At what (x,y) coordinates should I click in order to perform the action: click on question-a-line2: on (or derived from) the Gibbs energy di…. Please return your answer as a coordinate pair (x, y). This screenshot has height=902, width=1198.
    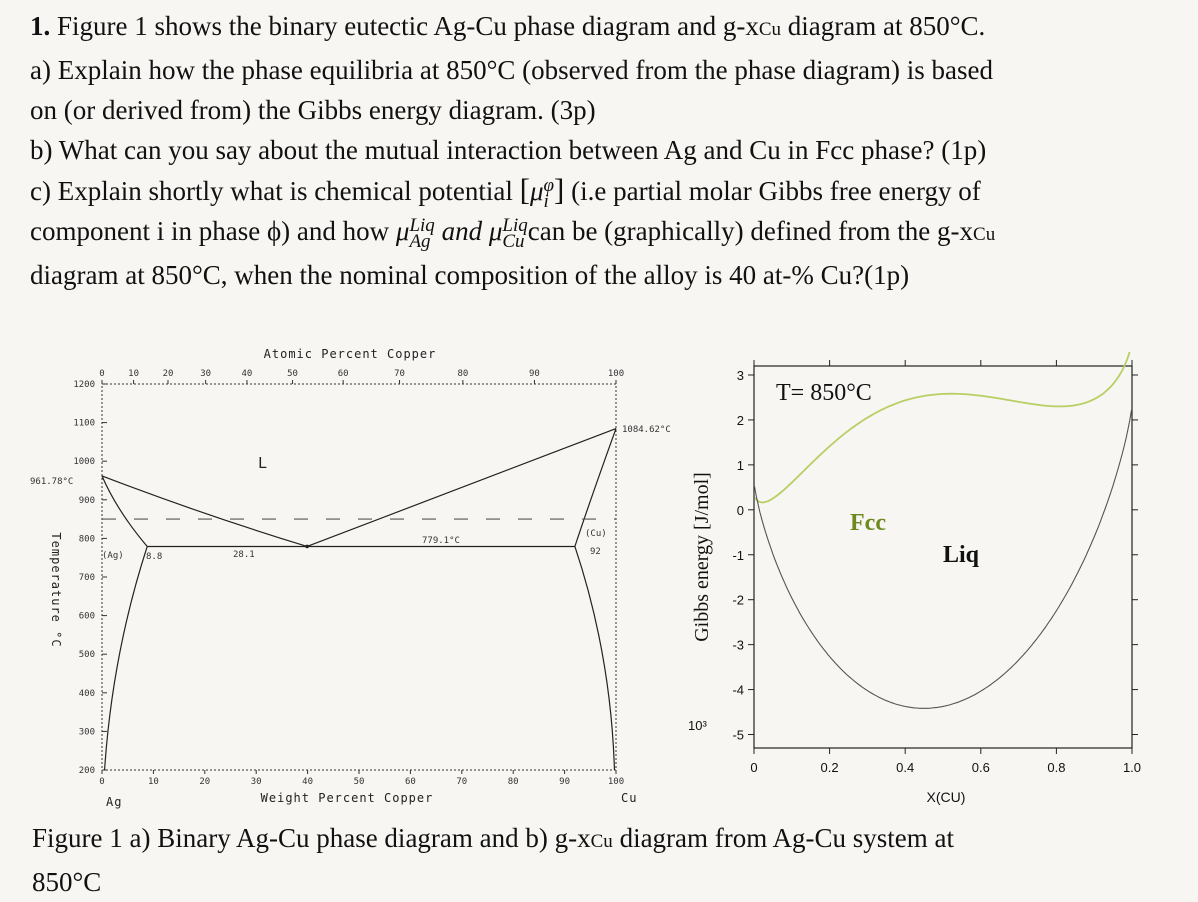
    Looking at the image, I should click on (313, 110).